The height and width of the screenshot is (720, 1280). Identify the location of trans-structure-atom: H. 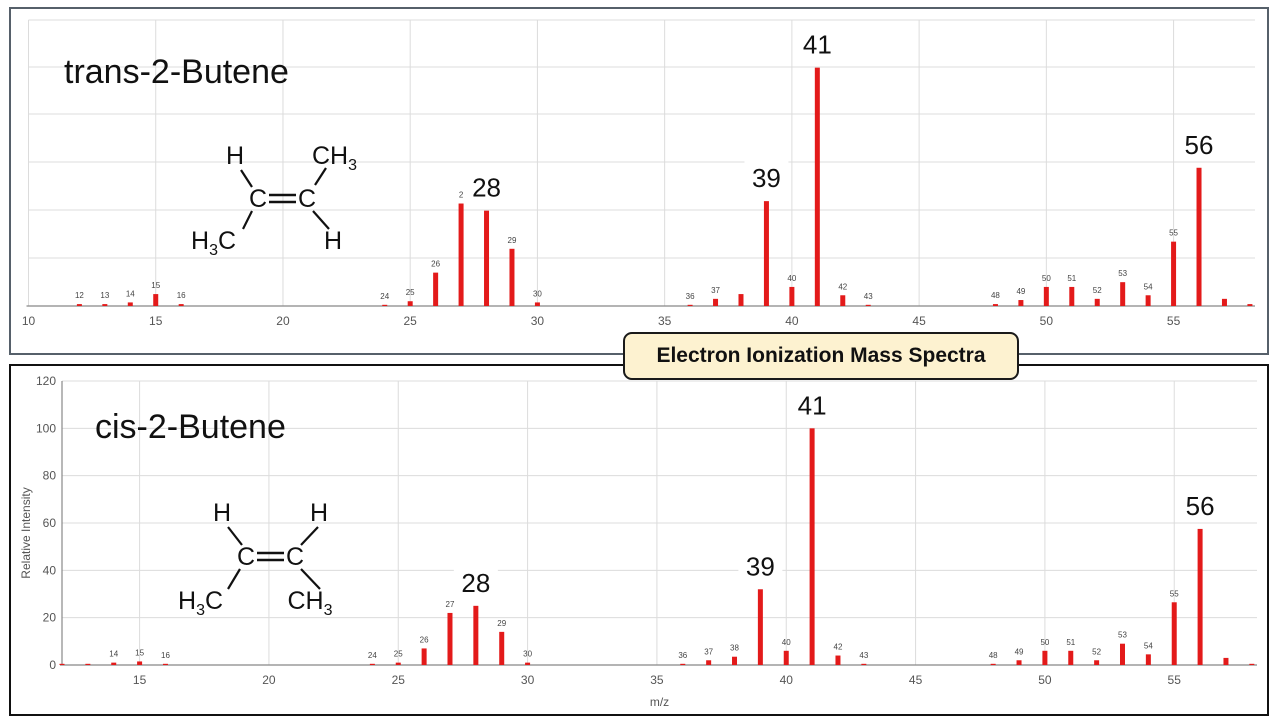
(235, 156).